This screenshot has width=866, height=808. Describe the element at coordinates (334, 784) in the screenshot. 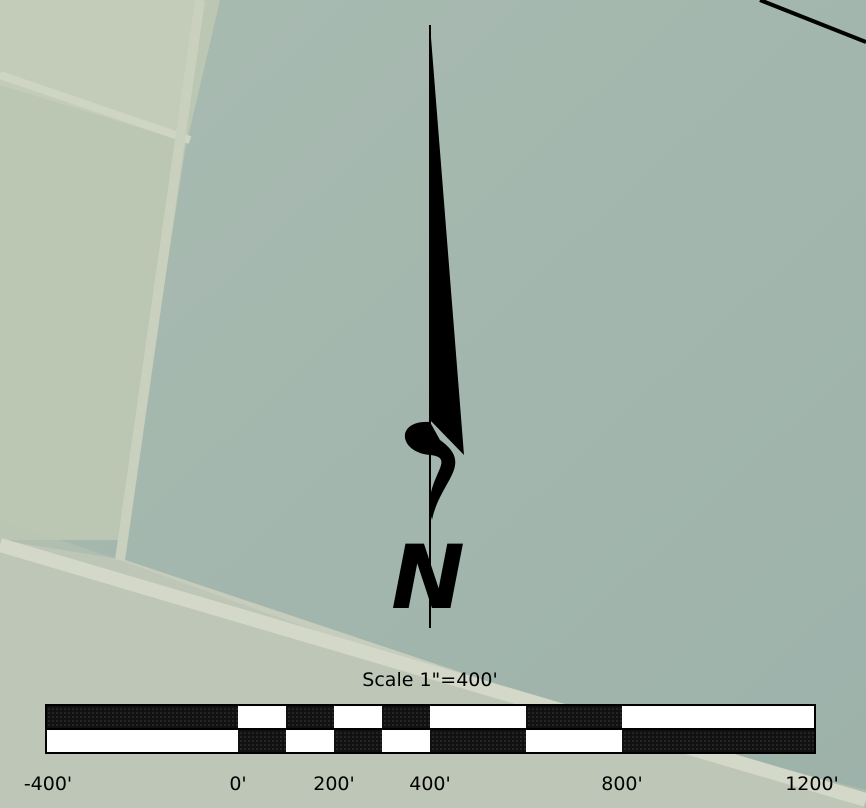

I see `scale-label: 200'` at that location.